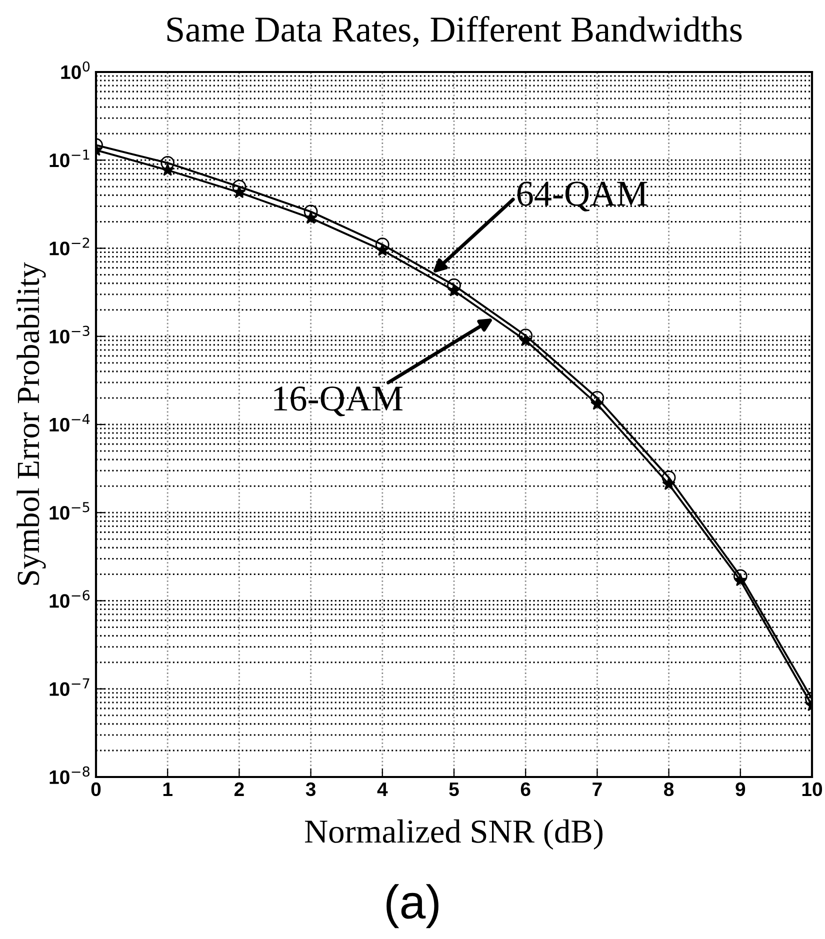  Describe the element at coordinates (311, 789) in the screenshot. I see `x-tick-label: 3` at that location.